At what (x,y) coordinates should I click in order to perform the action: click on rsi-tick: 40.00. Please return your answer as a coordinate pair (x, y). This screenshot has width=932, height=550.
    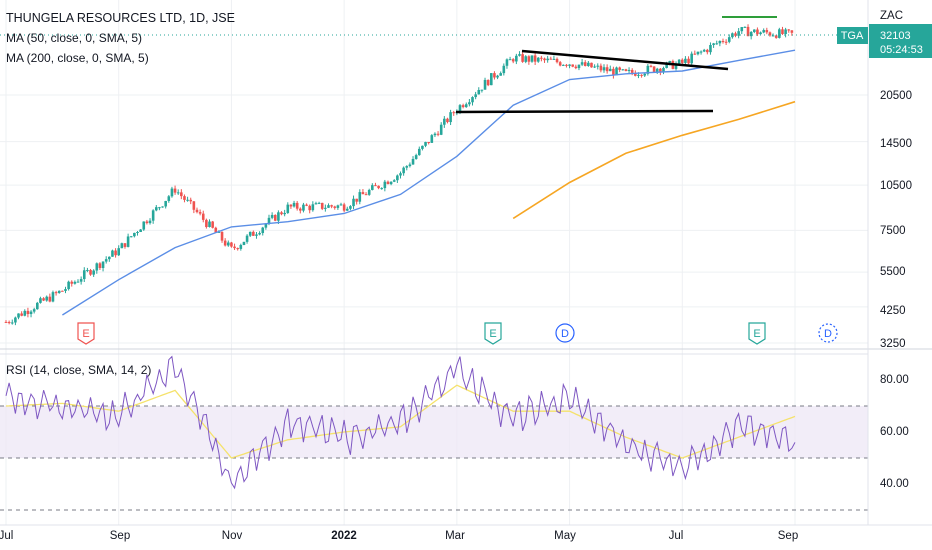
    Looking at the image, I should click on (894, 484).